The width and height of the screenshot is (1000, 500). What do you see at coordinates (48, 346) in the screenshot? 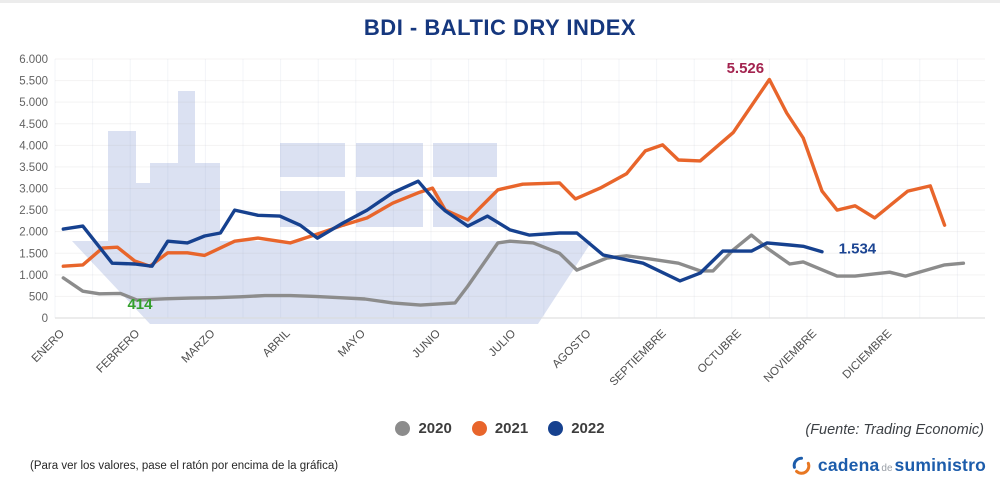
I see `x-axis-month-label: ENERO` at bounding box center [48, 346].